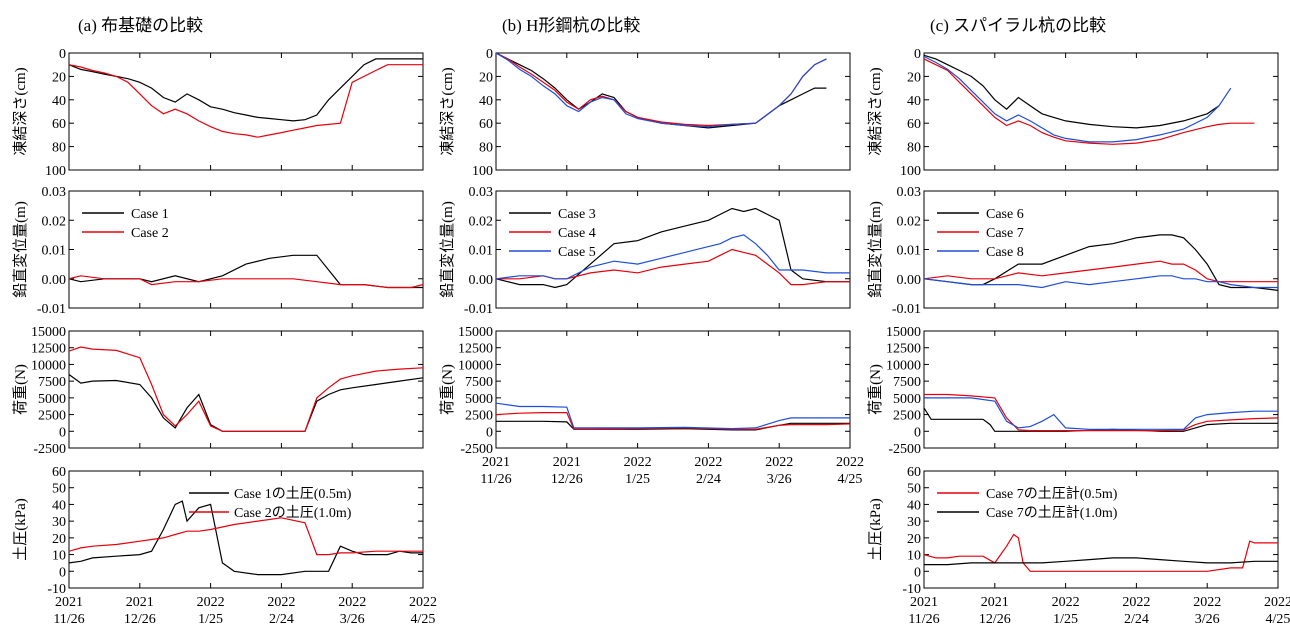  What do you see at coordinates (55, 171) in the screenshot?
I see `y-tick-label: 100` at bounding box center [55, 171].